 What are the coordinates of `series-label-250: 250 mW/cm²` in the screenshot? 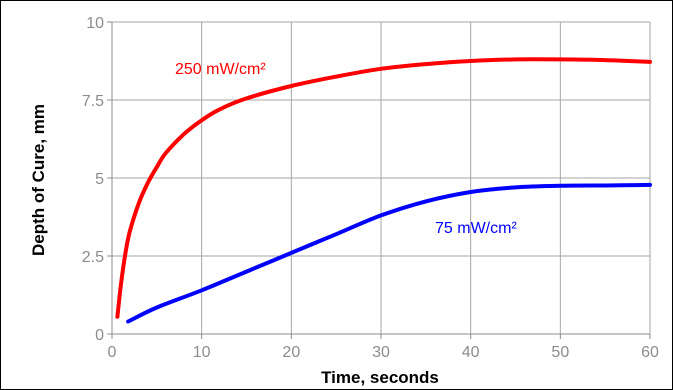 It's located at (220, 69).